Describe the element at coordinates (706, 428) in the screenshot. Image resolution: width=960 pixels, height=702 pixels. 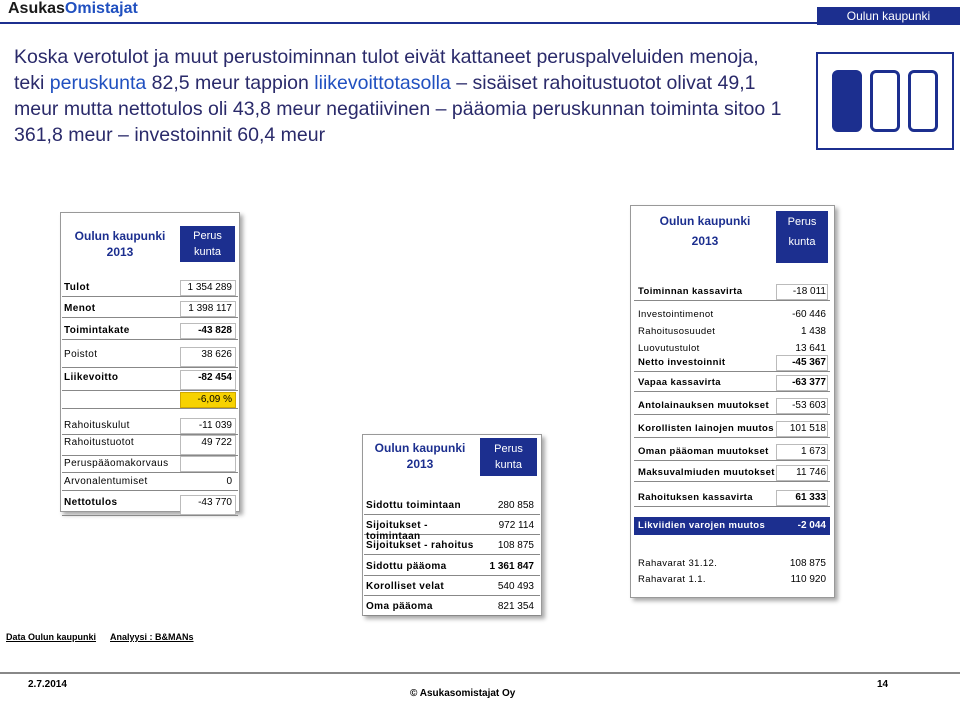
I see `row-label: Korollisten lainojen muutos` at that location.